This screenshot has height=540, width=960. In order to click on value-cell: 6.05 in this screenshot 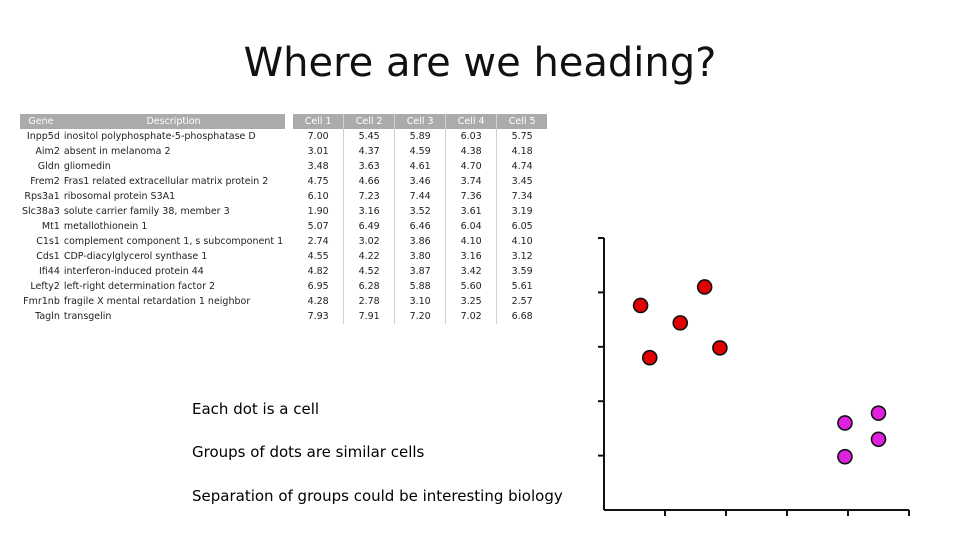, I will do `click(522, 226)`.